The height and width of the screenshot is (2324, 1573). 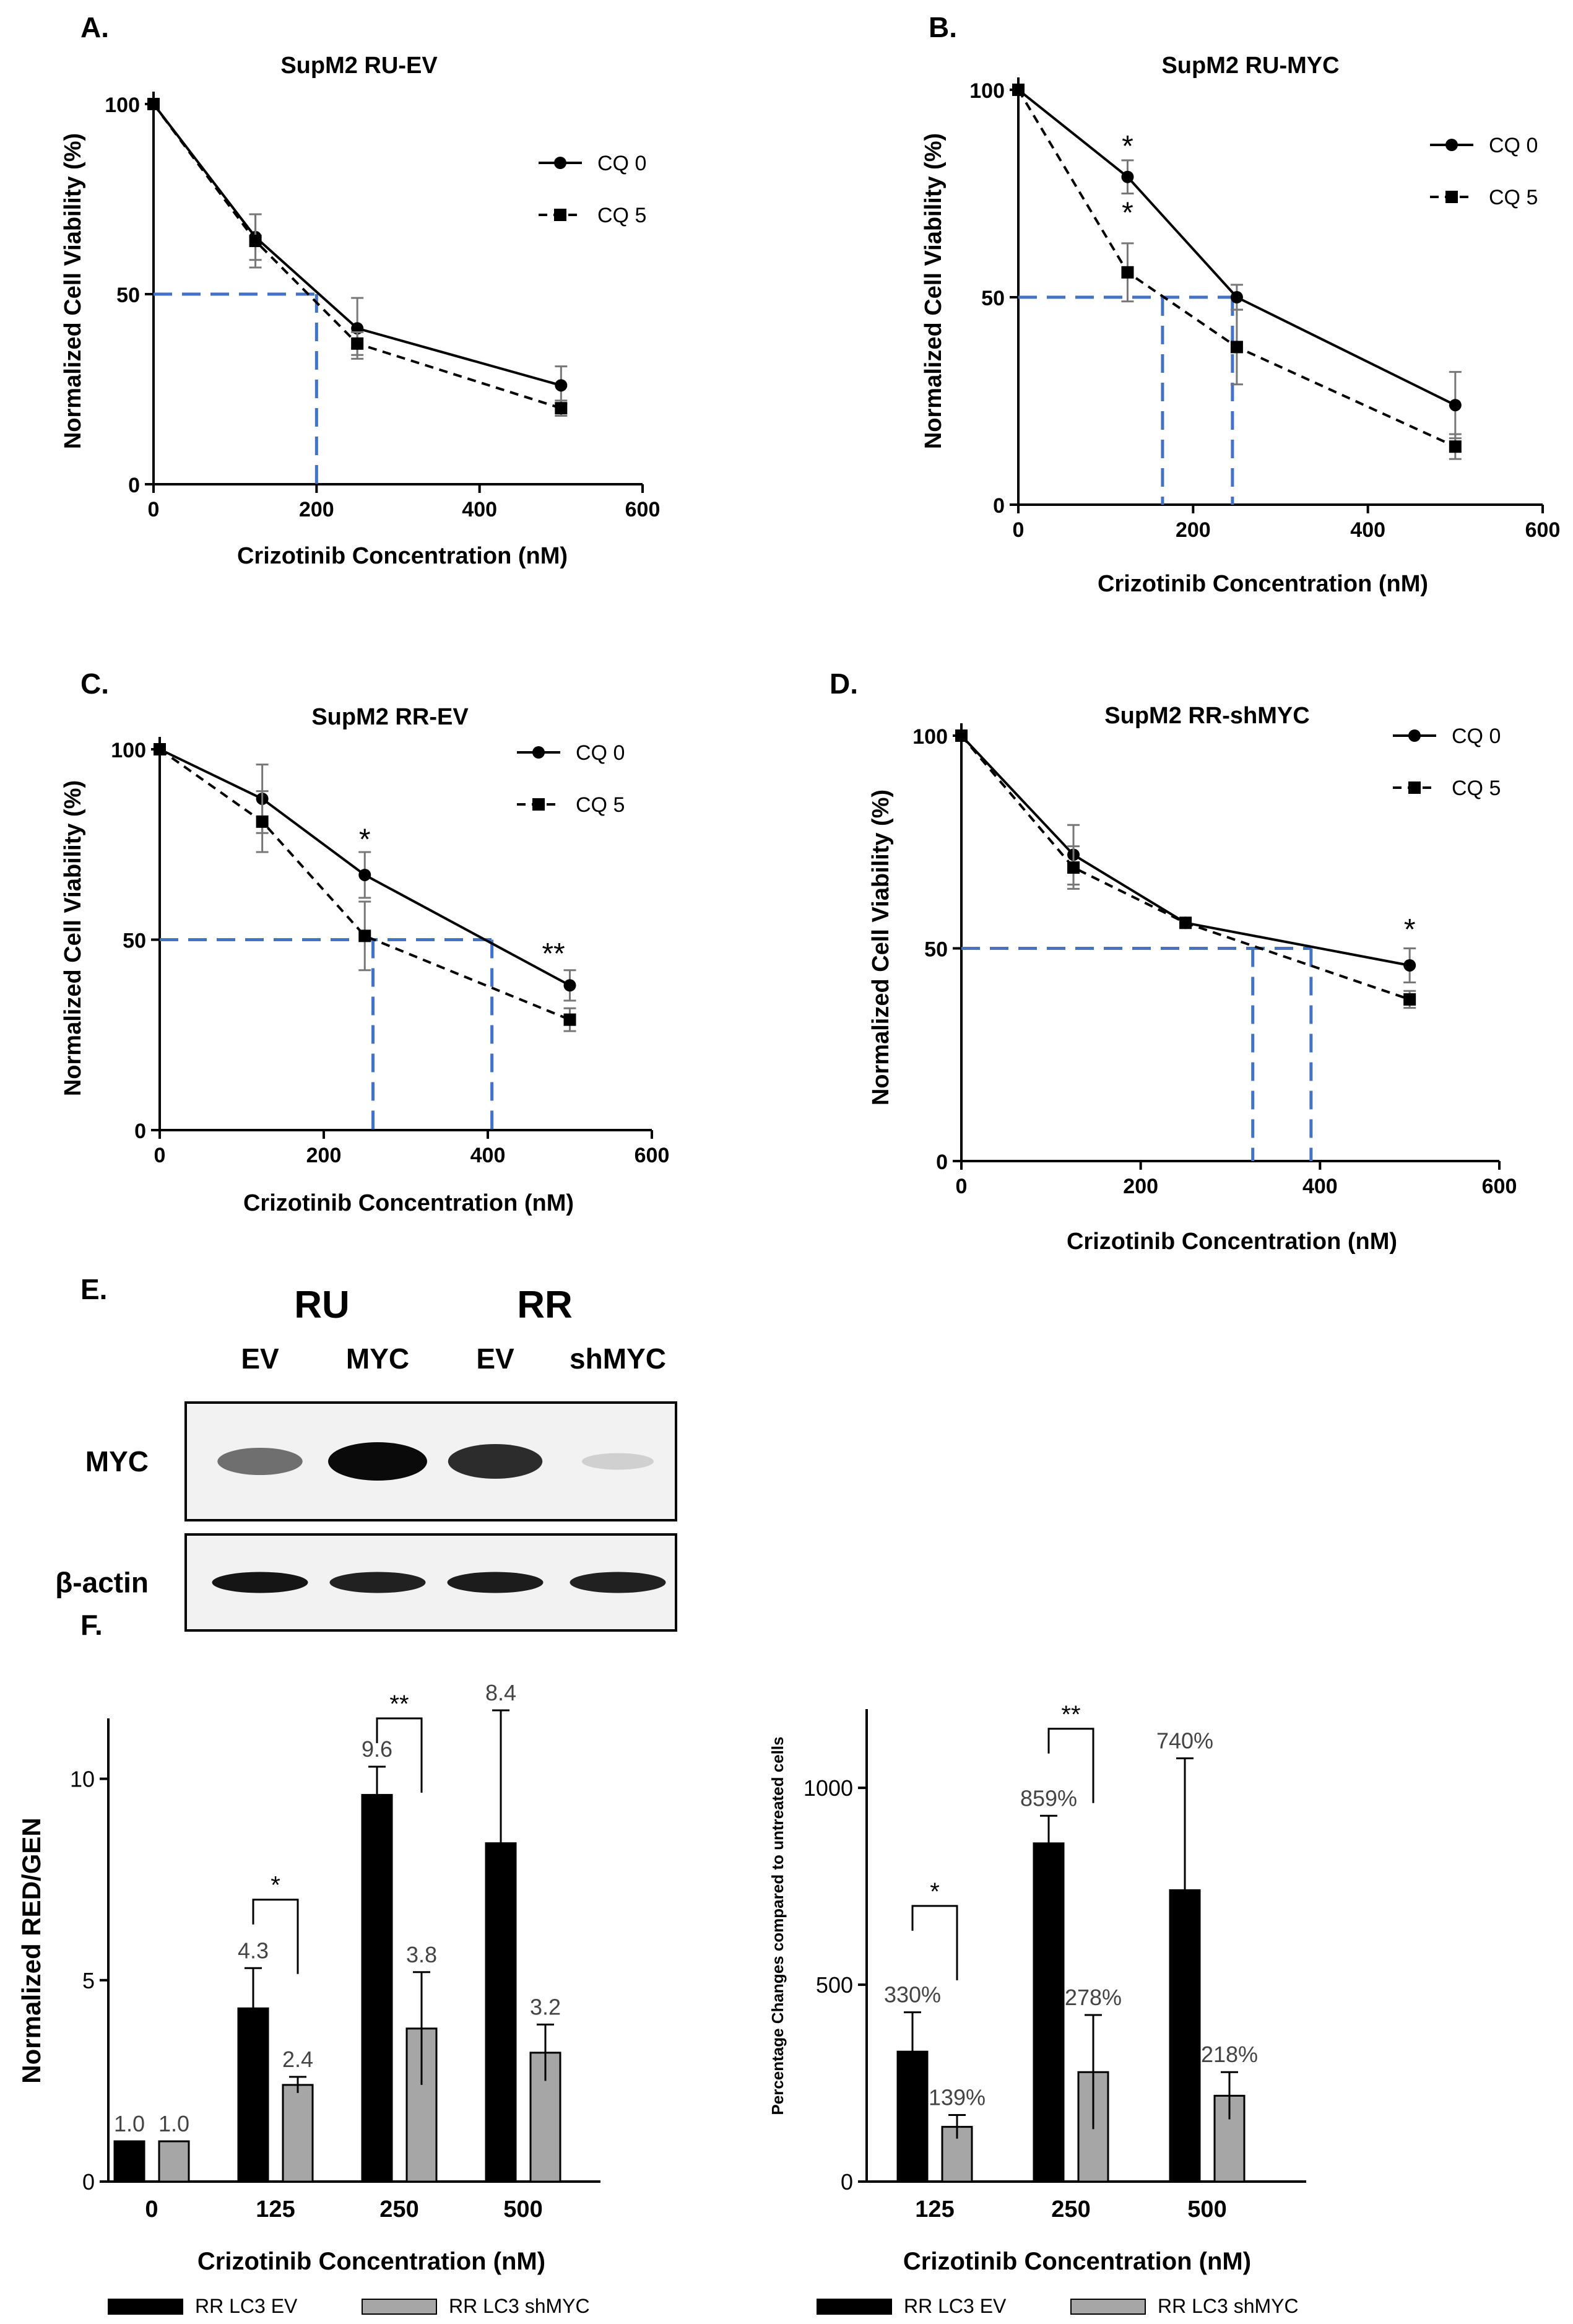 What do you see at coordinates (102, 1583) in the screenshot?
I see `blot-row-label: β-actin` at bounding box center [102, 1583].